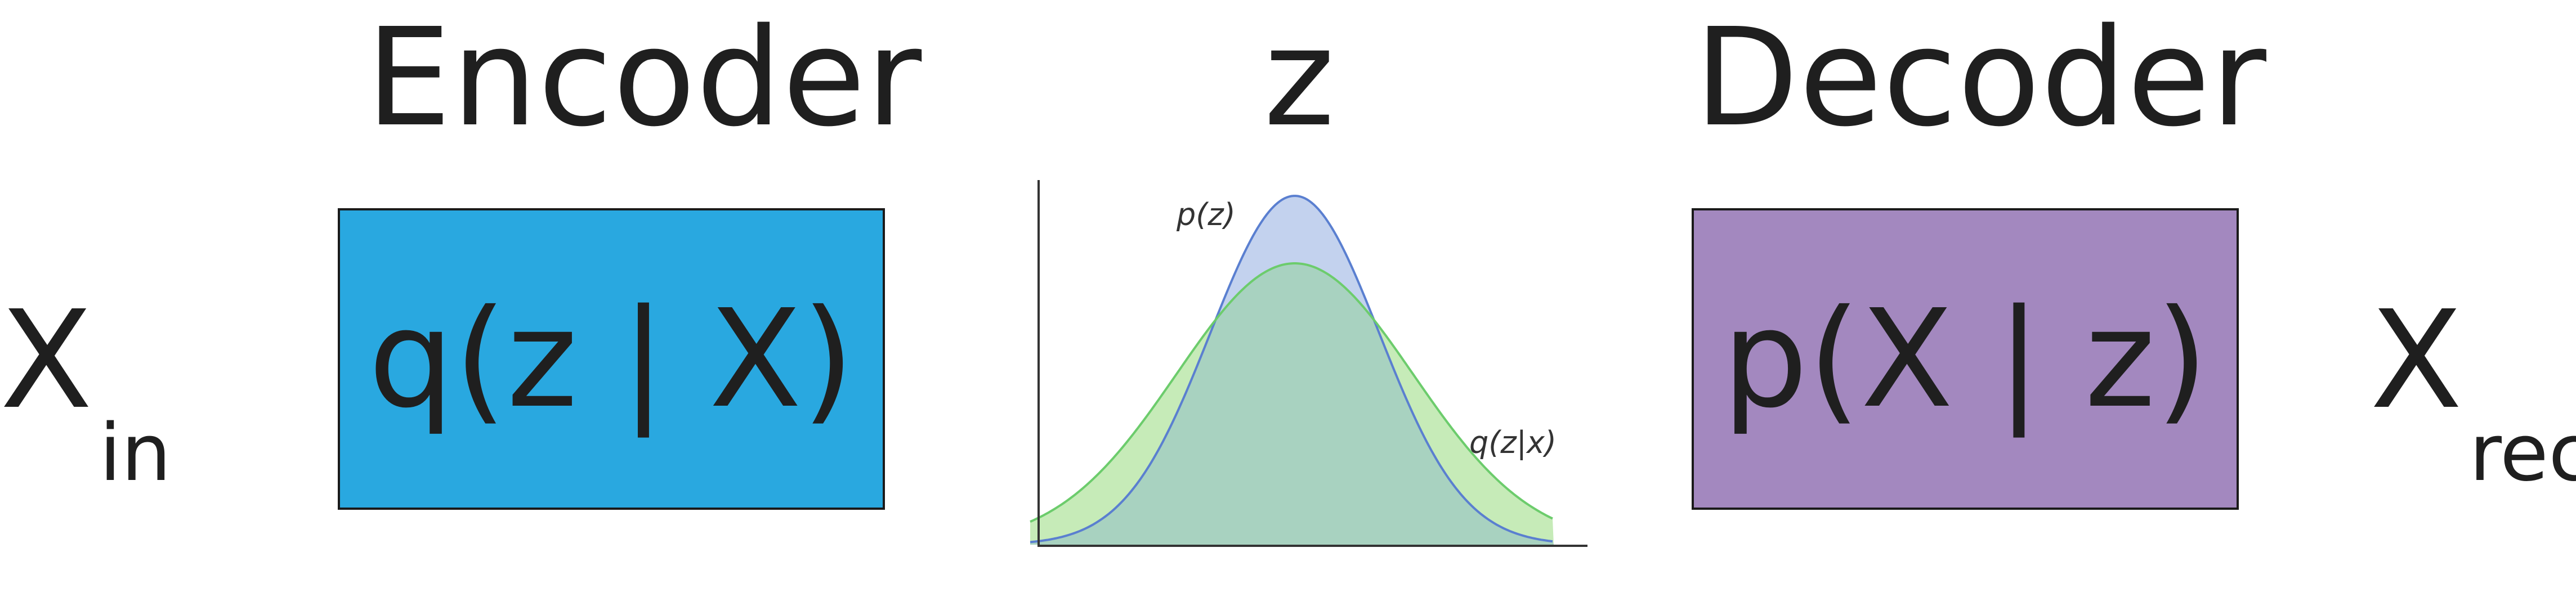  I want to click on latent-heading: z, so click(1299, 78).